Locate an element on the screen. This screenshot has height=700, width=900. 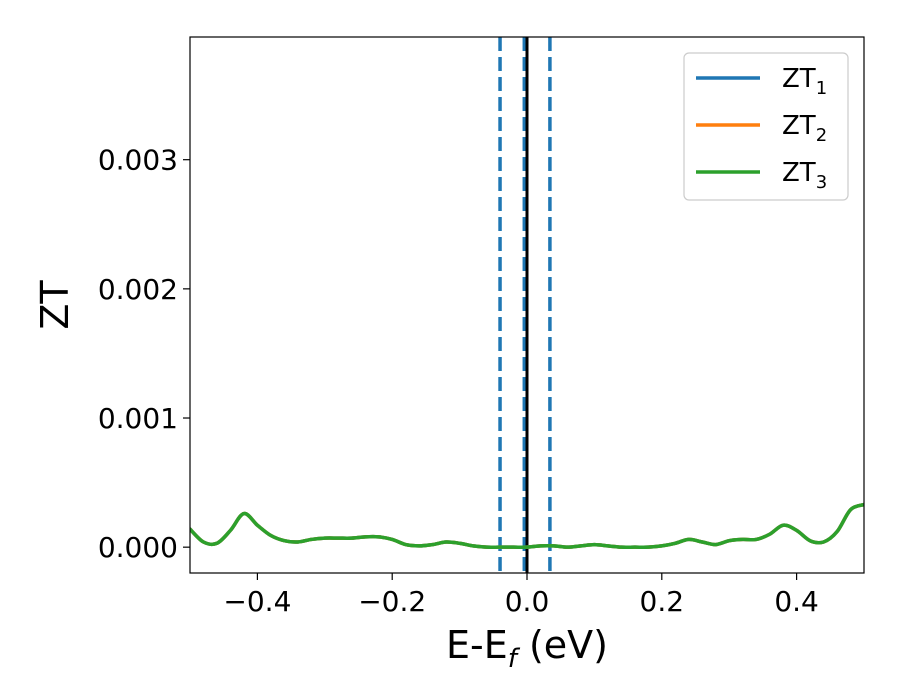
x-tick-label: −0.4 is located at coordinates (257, 601).